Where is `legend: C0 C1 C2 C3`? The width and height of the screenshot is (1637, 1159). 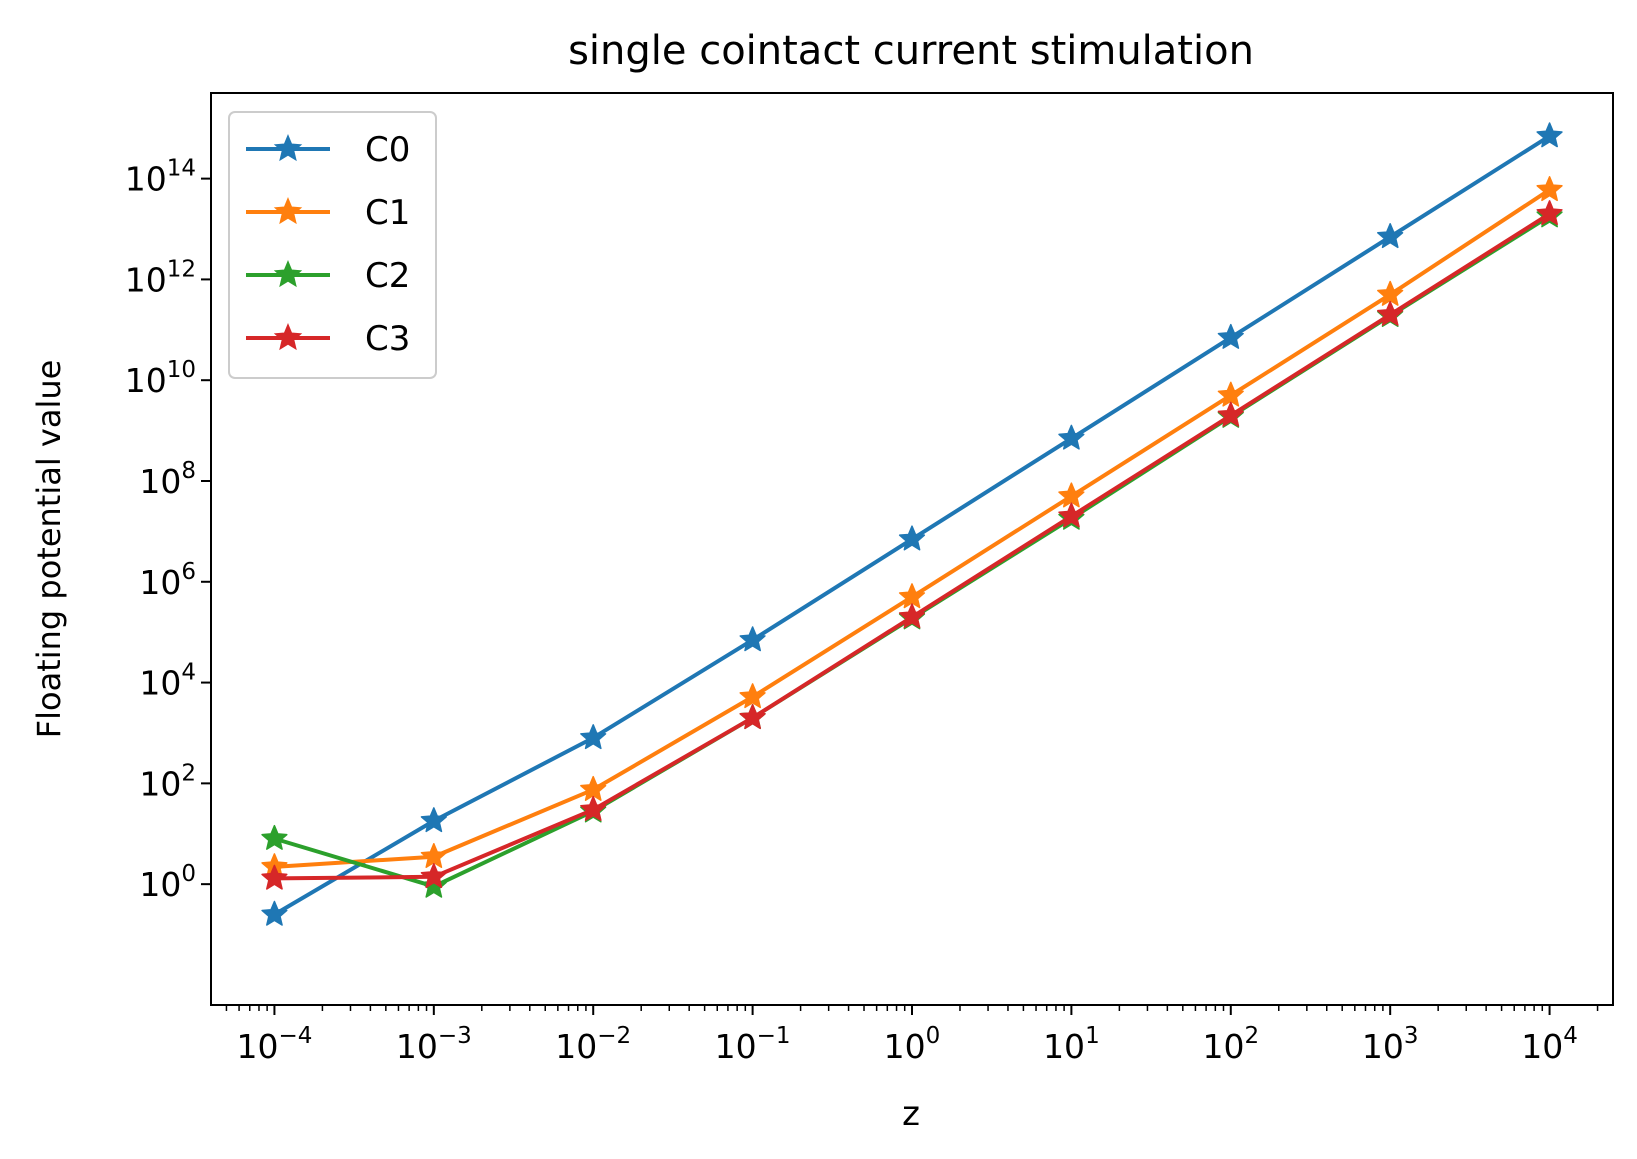 legend: C0 C1 C2 C3 is located at coordinates (332, 245).